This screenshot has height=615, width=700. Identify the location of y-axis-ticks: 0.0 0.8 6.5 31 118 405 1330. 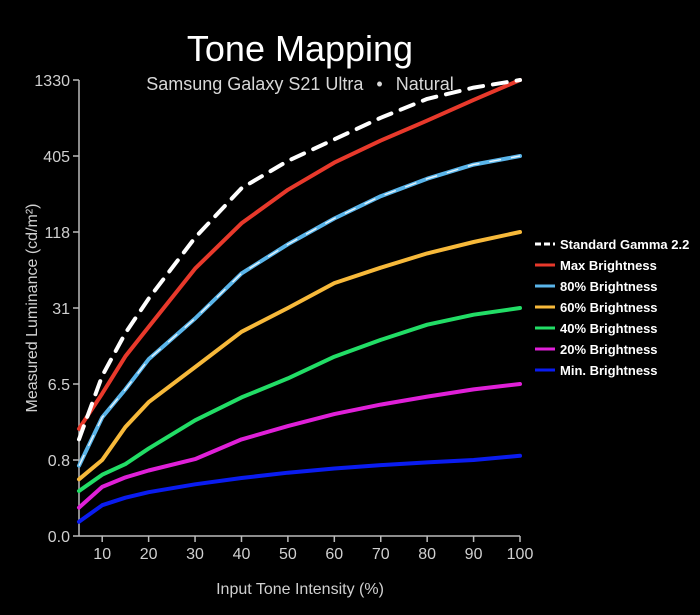
(56, 309).